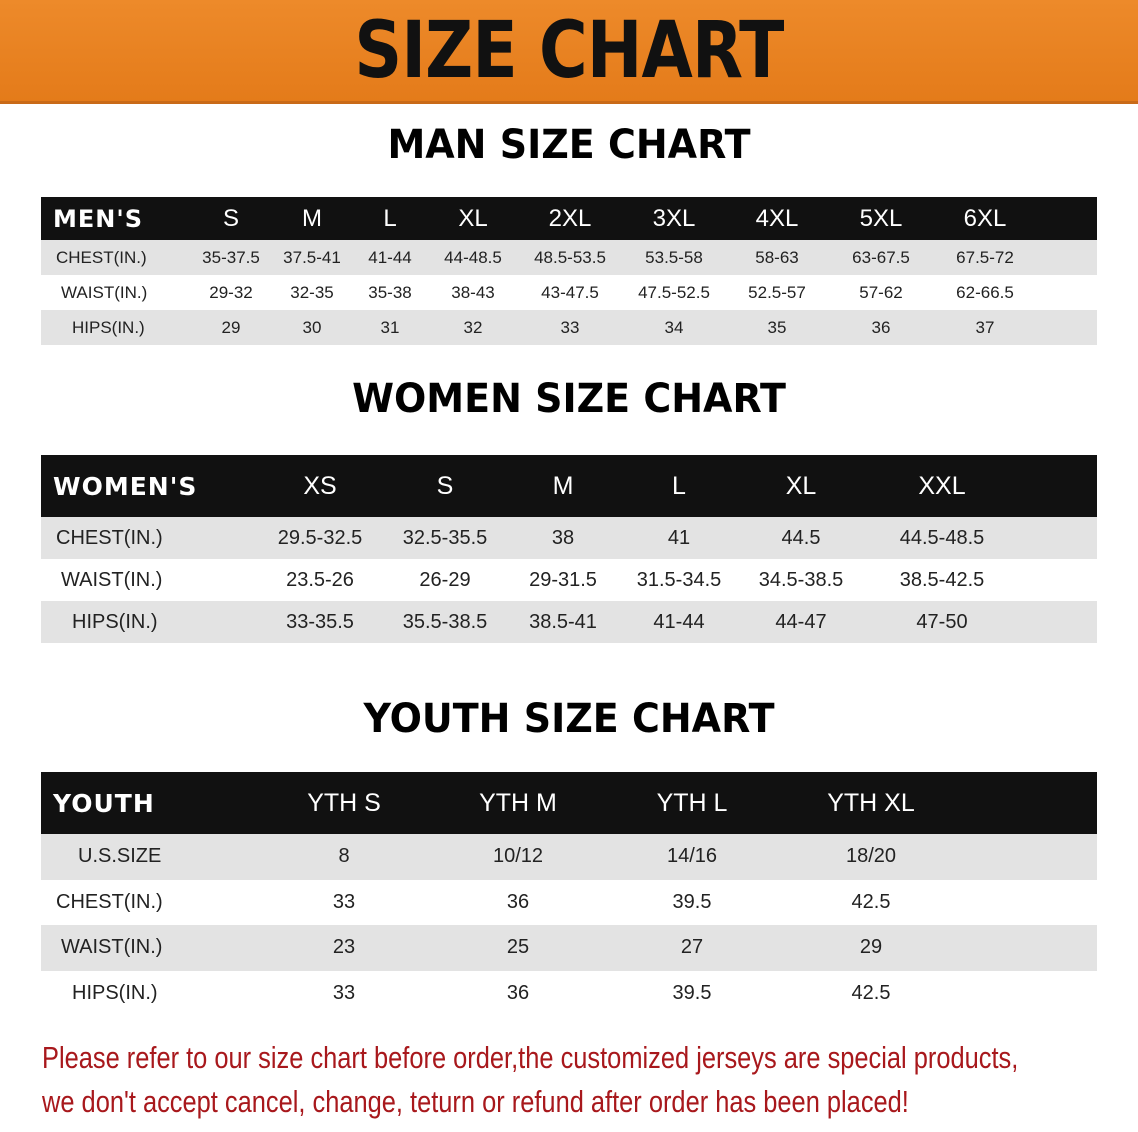  Describe the element at coordinates (473, 292) in the screenshot. I see `table-cell: 38-43` at that location.